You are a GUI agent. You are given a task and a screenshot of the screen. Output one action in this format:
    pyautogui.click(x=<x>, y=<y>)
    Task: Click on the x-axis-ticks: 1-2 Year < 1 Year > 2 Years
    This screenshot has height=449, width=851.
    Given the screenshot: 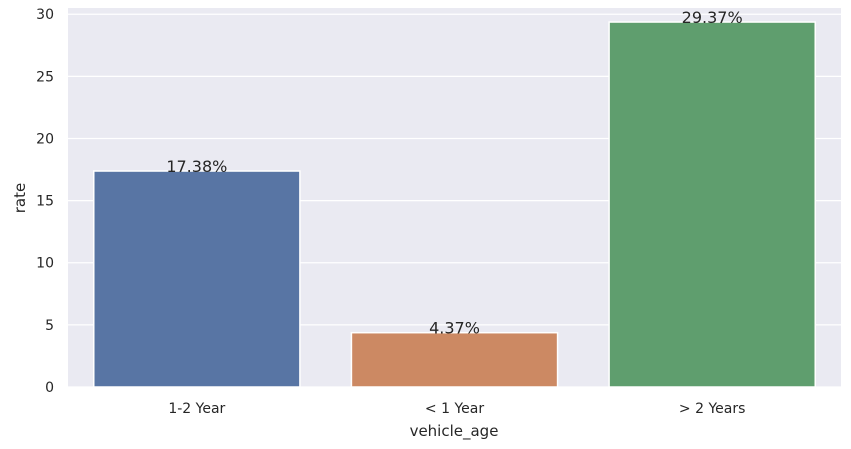 What is the action you would take?
    pyautogui.click(x=456, y=409)
    